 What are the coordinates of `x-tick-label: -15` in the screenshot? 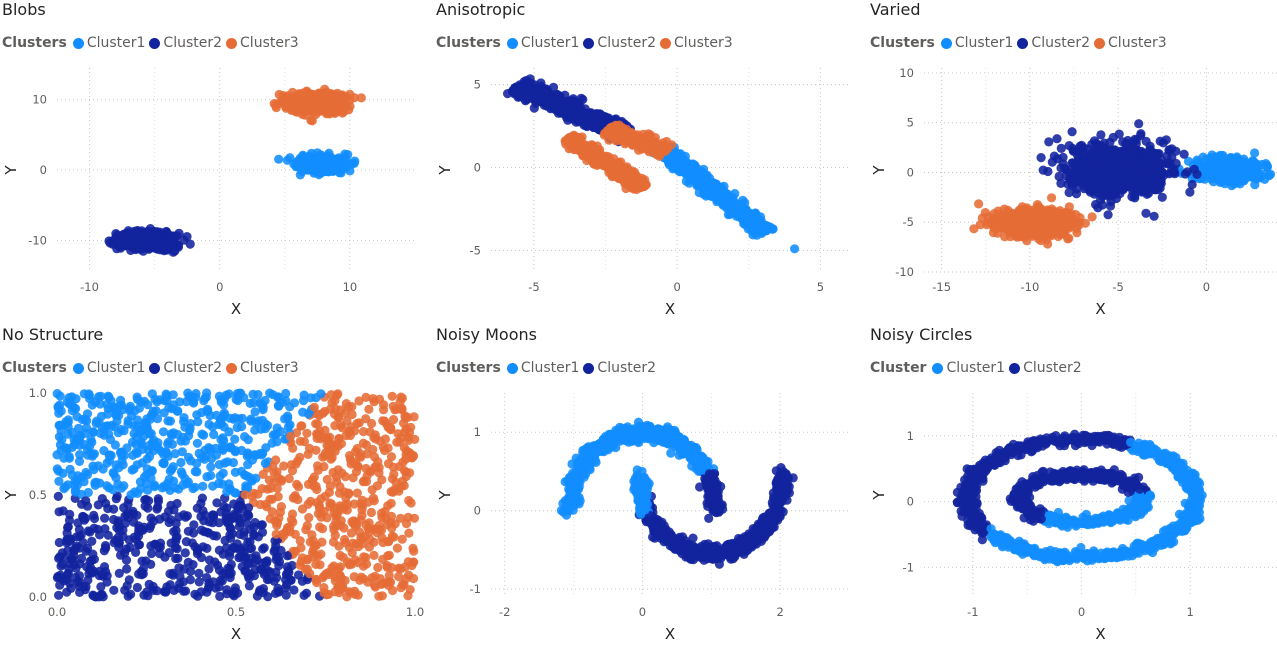 It's located at (941, 287).